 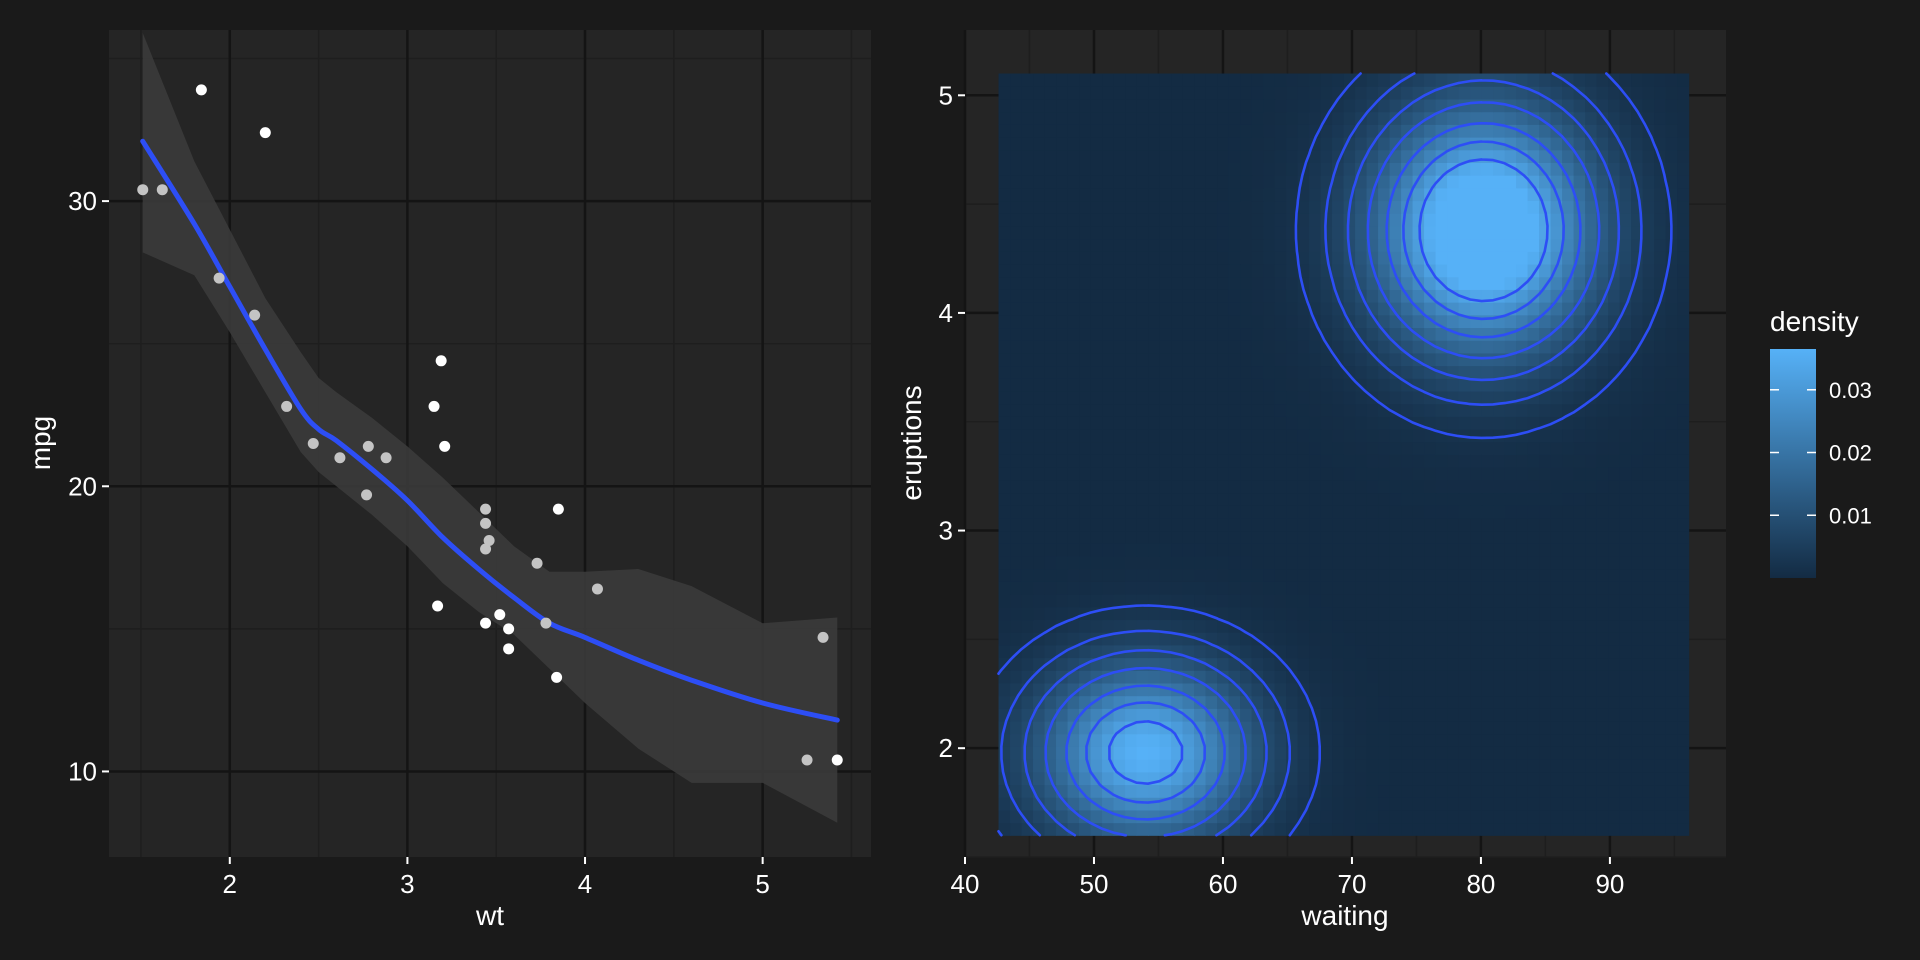 What do you see at coordinates (946, 531) in the screenshot?
I see `right-y-tick-label: 3` at bounding box center [946, 531].